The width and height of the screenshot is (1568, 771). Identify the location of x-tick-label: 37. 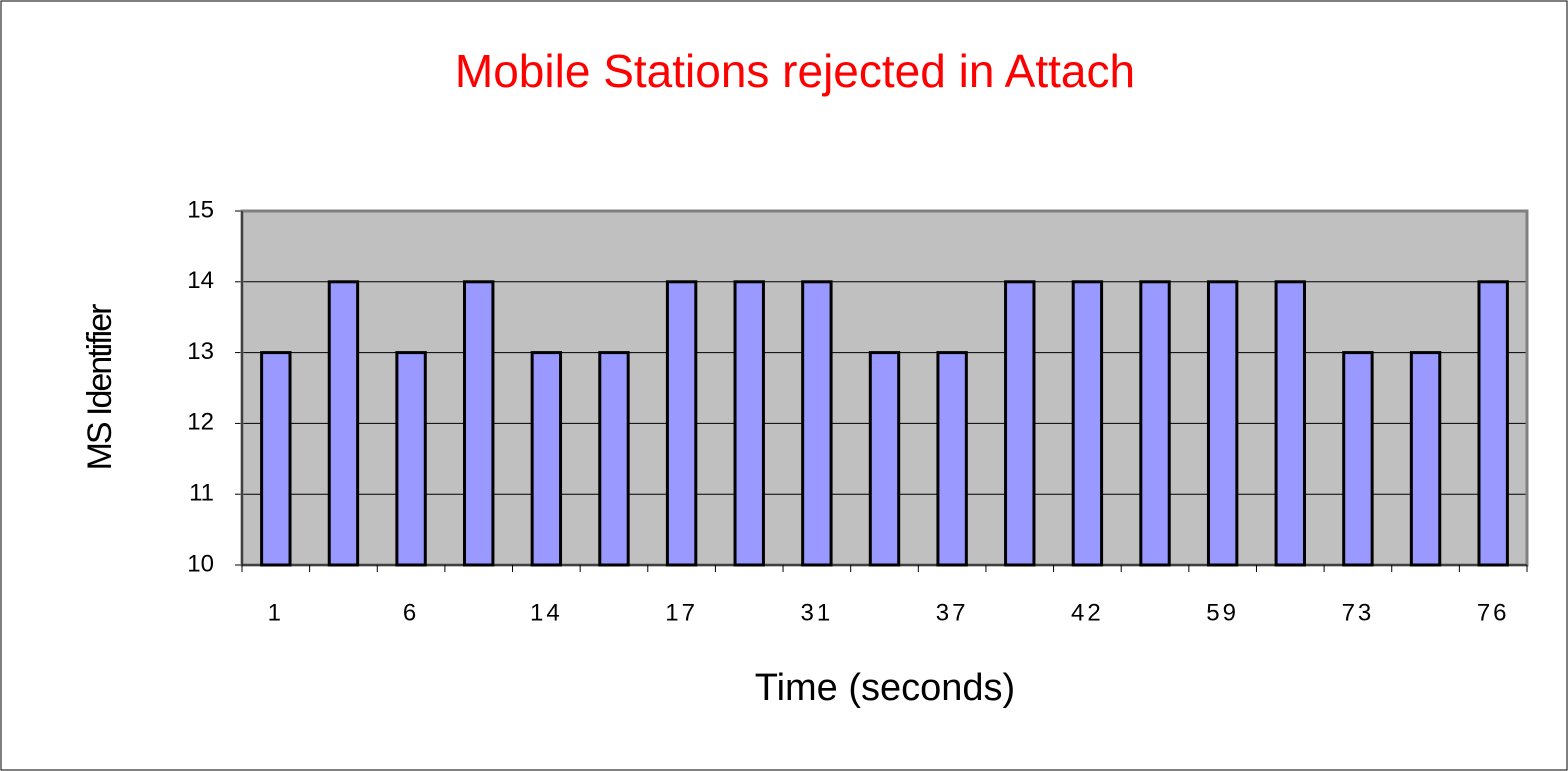
(952, 612).